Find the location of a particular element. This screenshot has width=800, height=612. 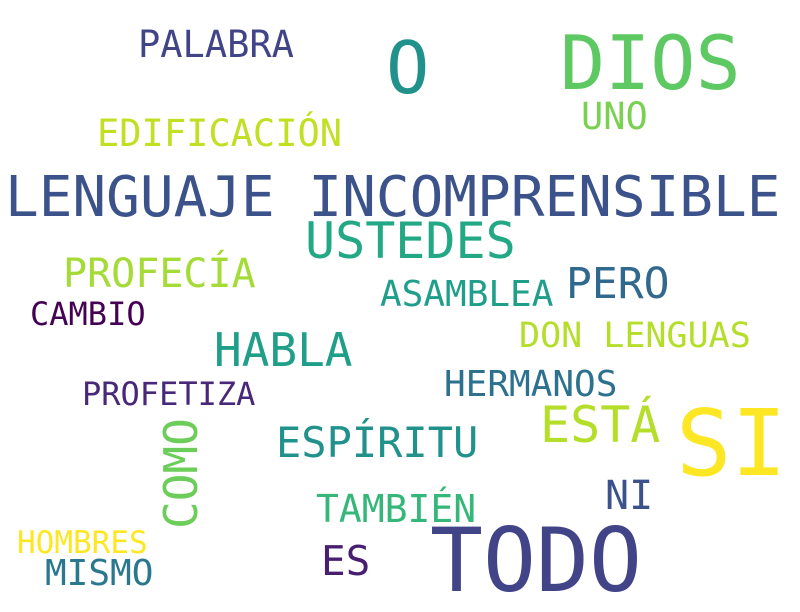

word-edificacion: EDIFICACIÓN is located at coordinates (220, 133).